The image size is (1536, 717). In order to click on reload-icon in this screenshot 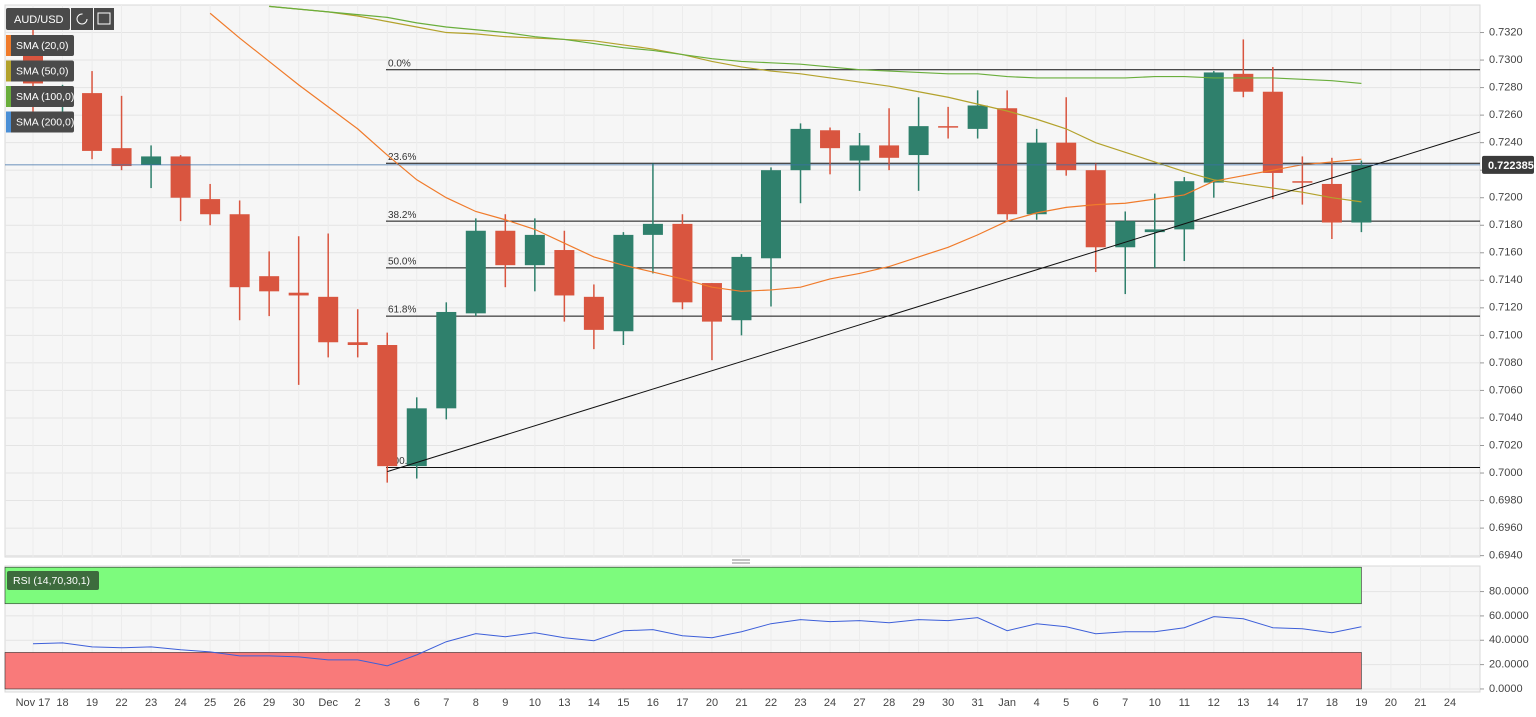, I will do `click(82, 19)`.